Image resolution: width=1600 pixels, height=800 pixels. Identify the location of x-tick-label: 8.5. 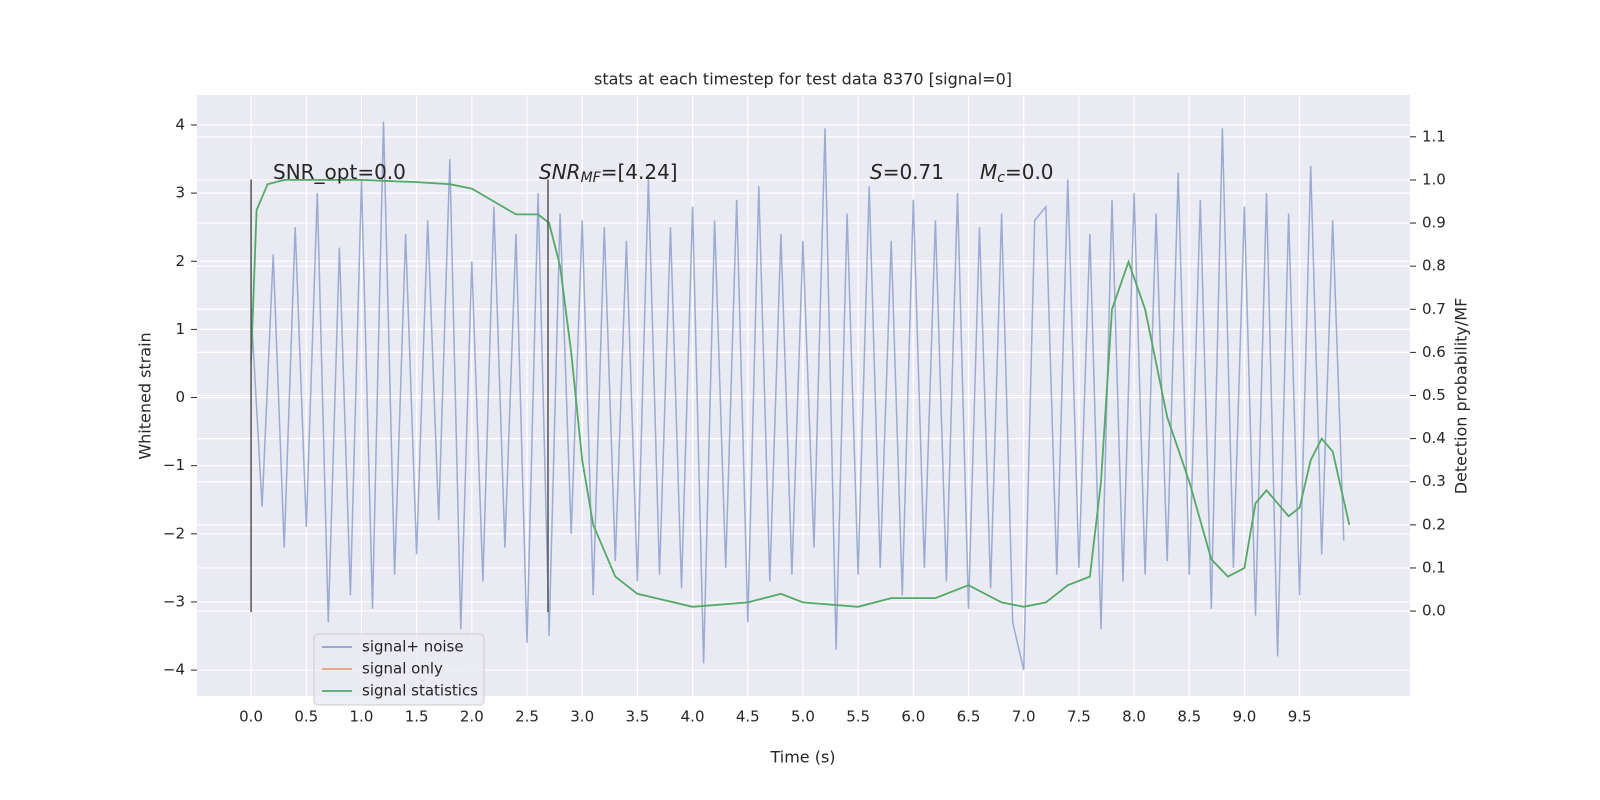
(1189, 717).